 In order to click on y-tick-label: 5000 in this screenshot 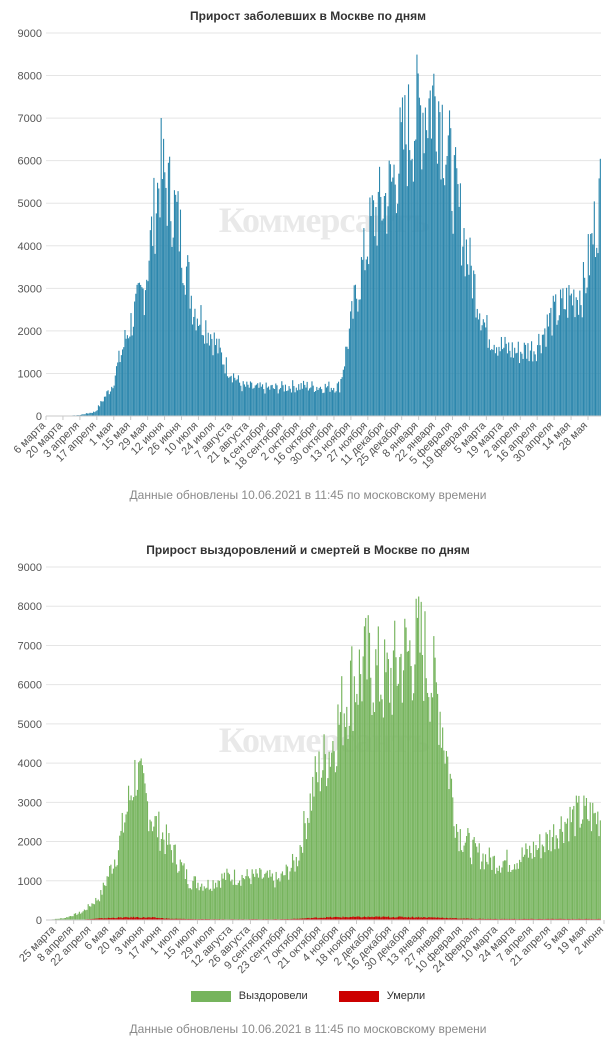, I will do `click(30, 204)`.